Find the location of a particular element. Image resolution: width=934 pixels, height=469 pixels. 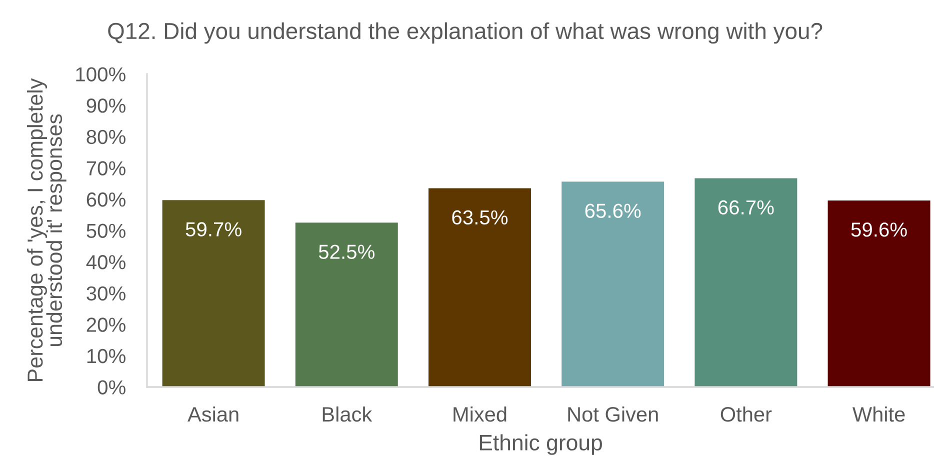

data-label: 59.7% is located at coordinates (214, 229).